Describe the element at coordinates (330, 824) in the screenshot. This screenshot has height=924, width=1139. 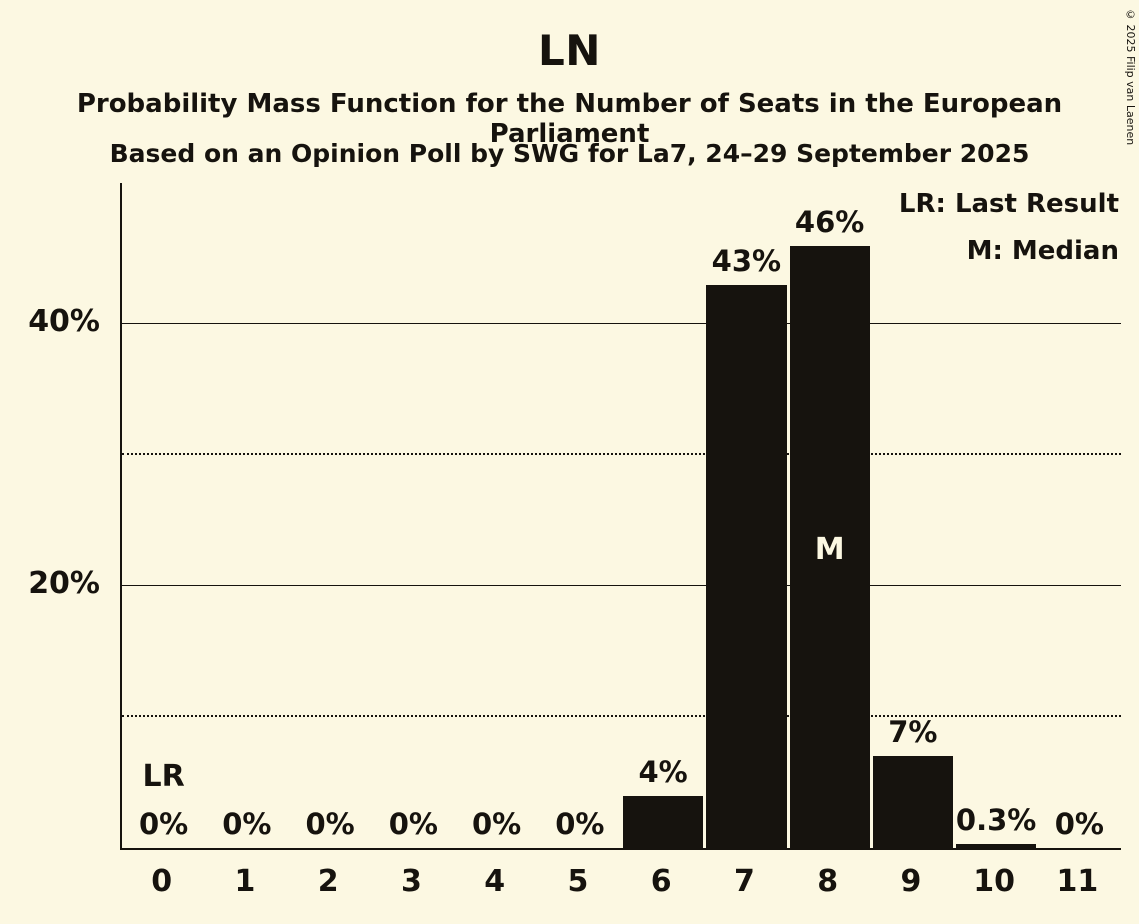
I see `value-label-seats-2: 0%` at that location.